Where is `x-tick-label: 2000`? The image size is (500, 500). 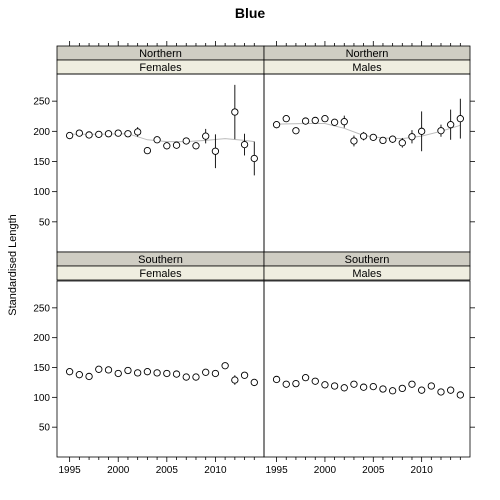 x-tick-label: 2000 is located at coordinates (118, 470).